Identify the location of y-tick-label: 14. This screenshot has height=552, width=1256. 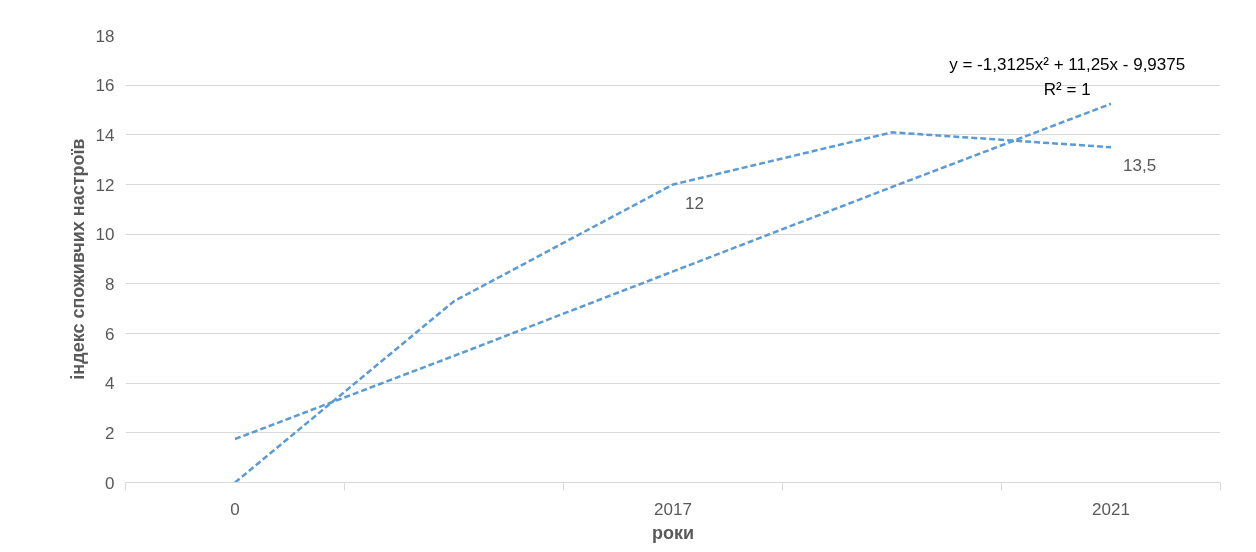
(105, 135).